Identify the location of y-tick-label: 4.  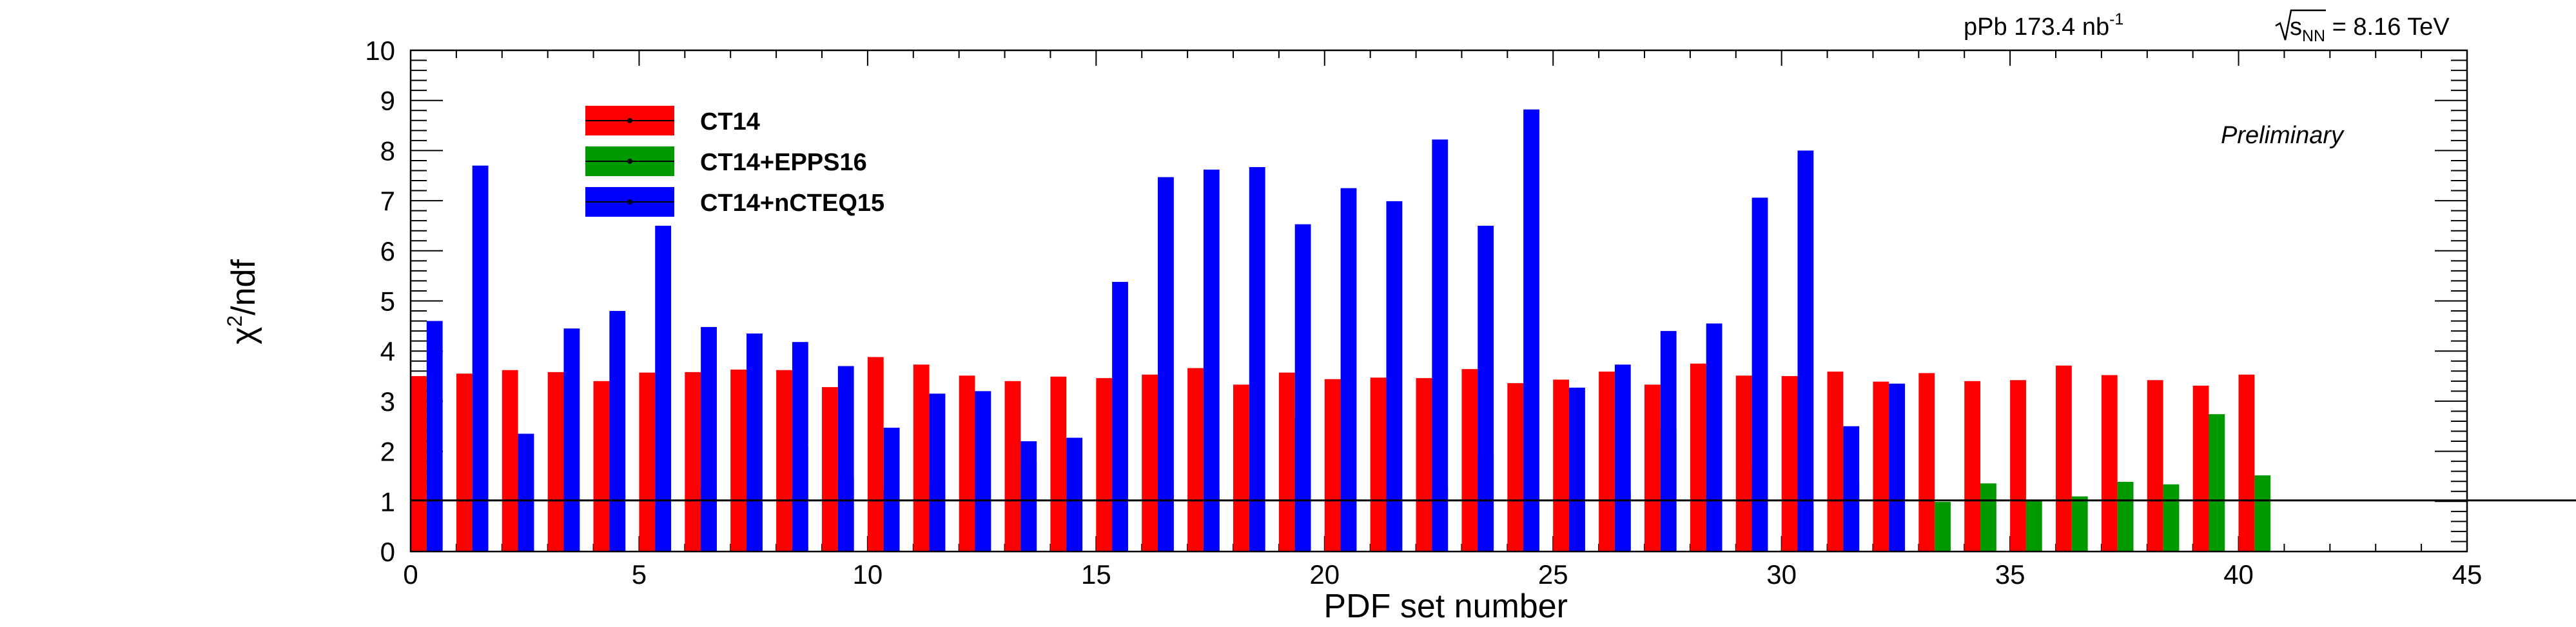
(387, 351).